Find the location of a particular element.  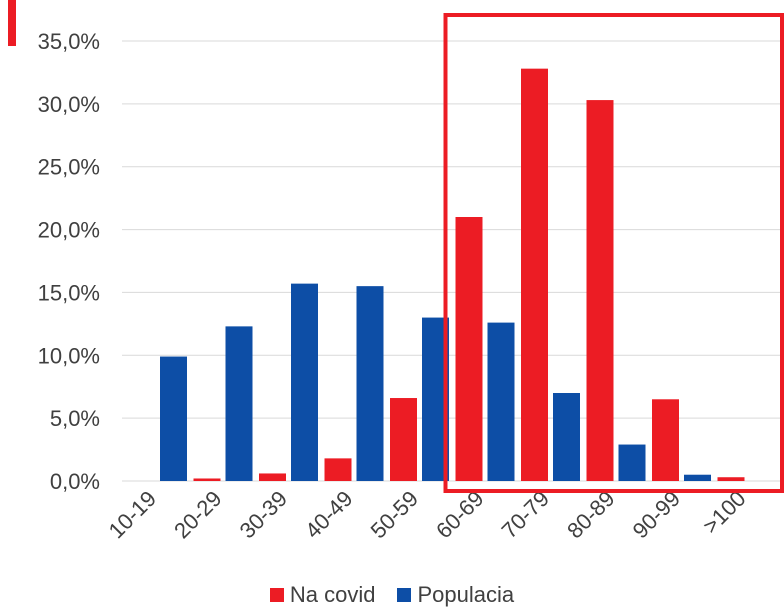

legend: Na covid Populacia is located at coordinates (392, 595).